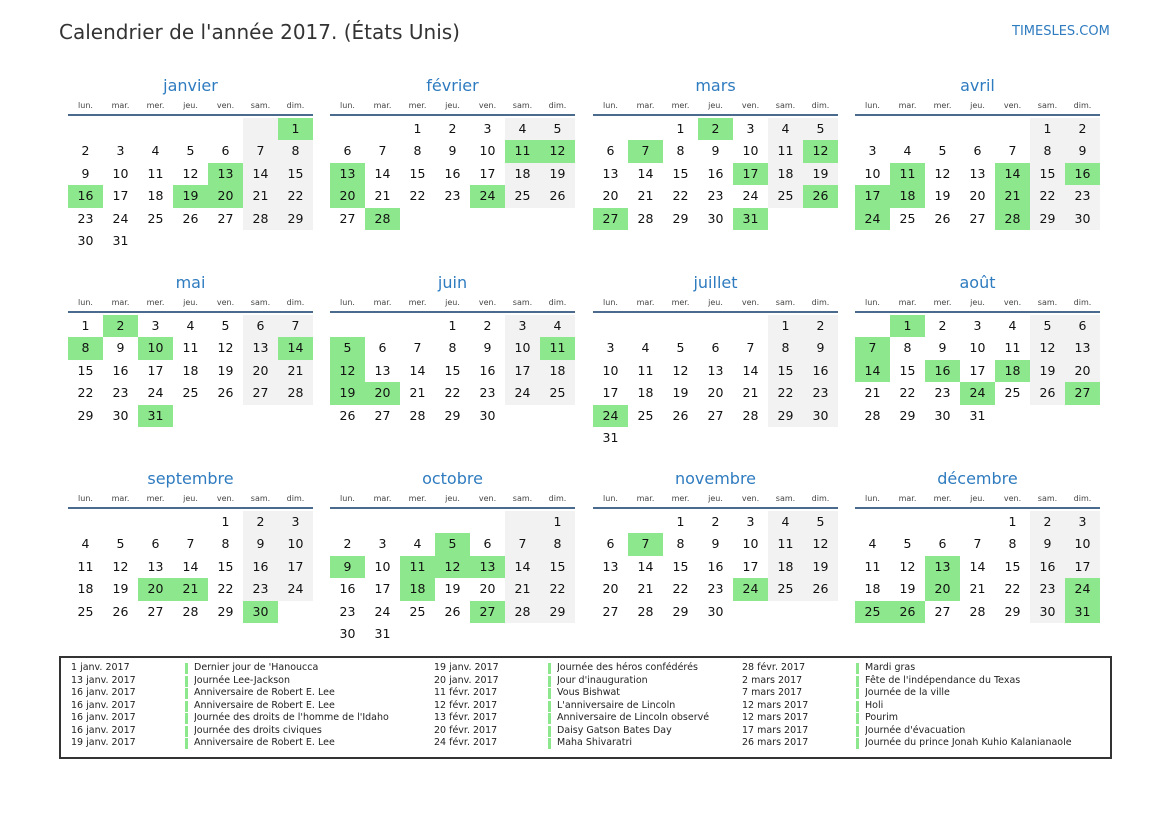 The width and height of the screenshot is (1169, 827). What do you see at coordinates (715, 348) in the screenshot?
I see `day-cell: 6` at bounding box center [715, 348].